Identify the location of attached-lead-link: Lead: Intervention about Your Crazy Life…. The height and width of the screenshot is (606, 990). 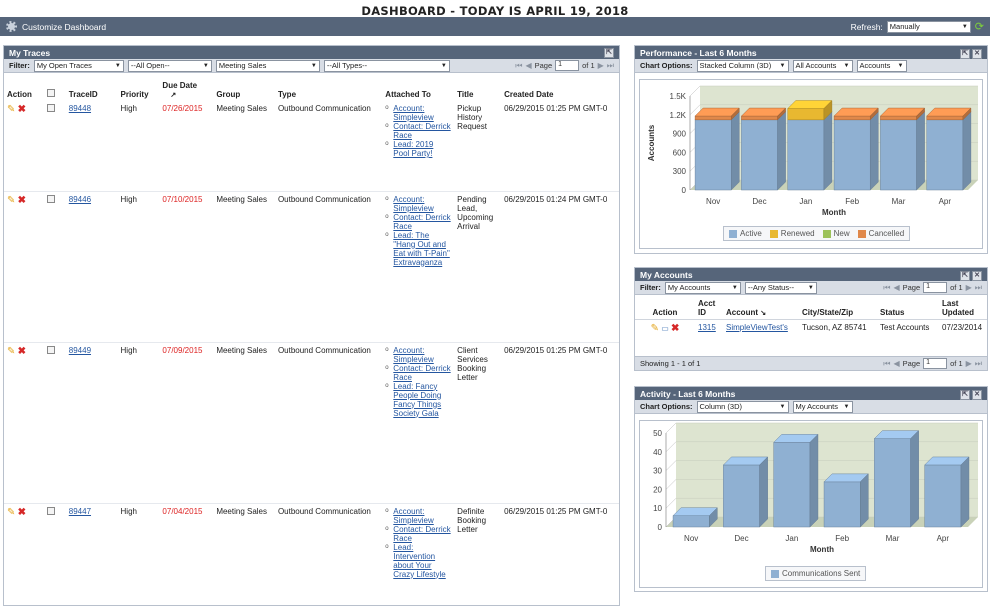
(419, 560).